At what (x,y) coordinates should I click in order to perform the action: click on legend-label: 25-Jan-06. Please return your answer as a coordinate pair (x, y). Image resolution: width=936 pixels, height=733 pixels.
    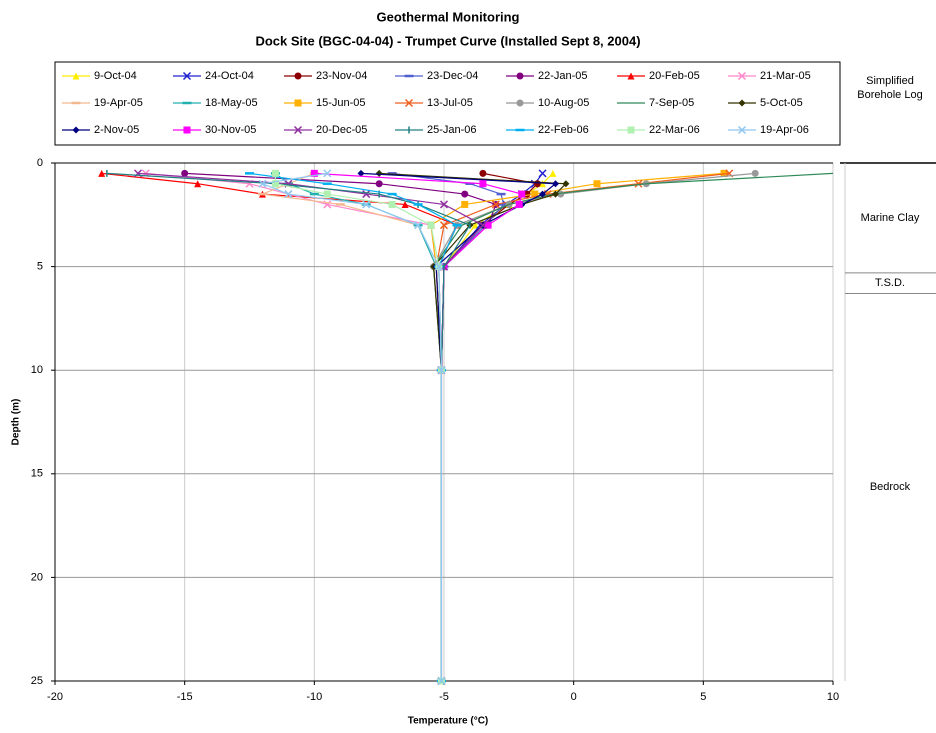
    Looking at the image, I should click on (452, 130).